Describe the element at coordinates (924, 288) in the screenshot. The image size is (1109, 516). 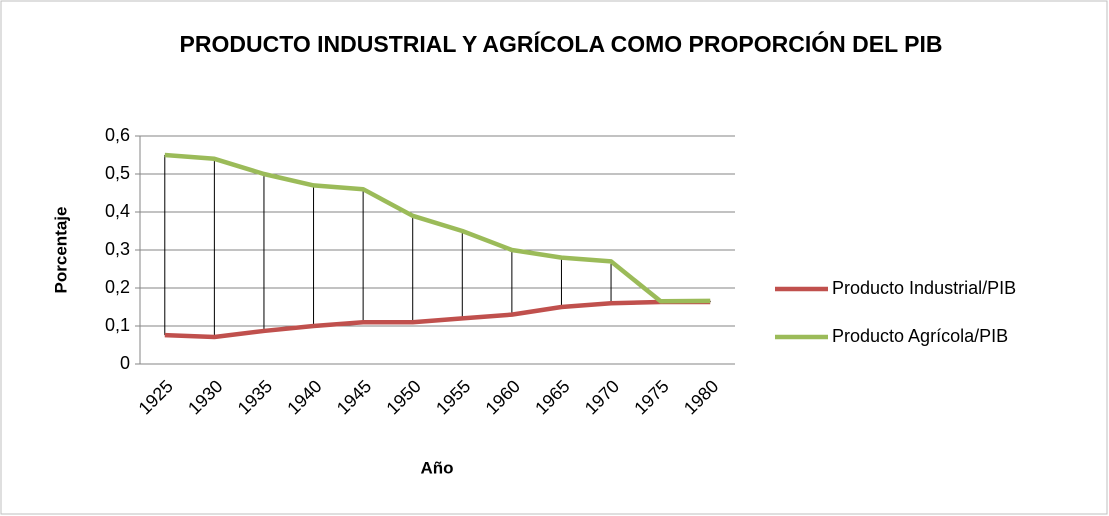
I see `legend-label: Producto Industrial/PIB` at that location.